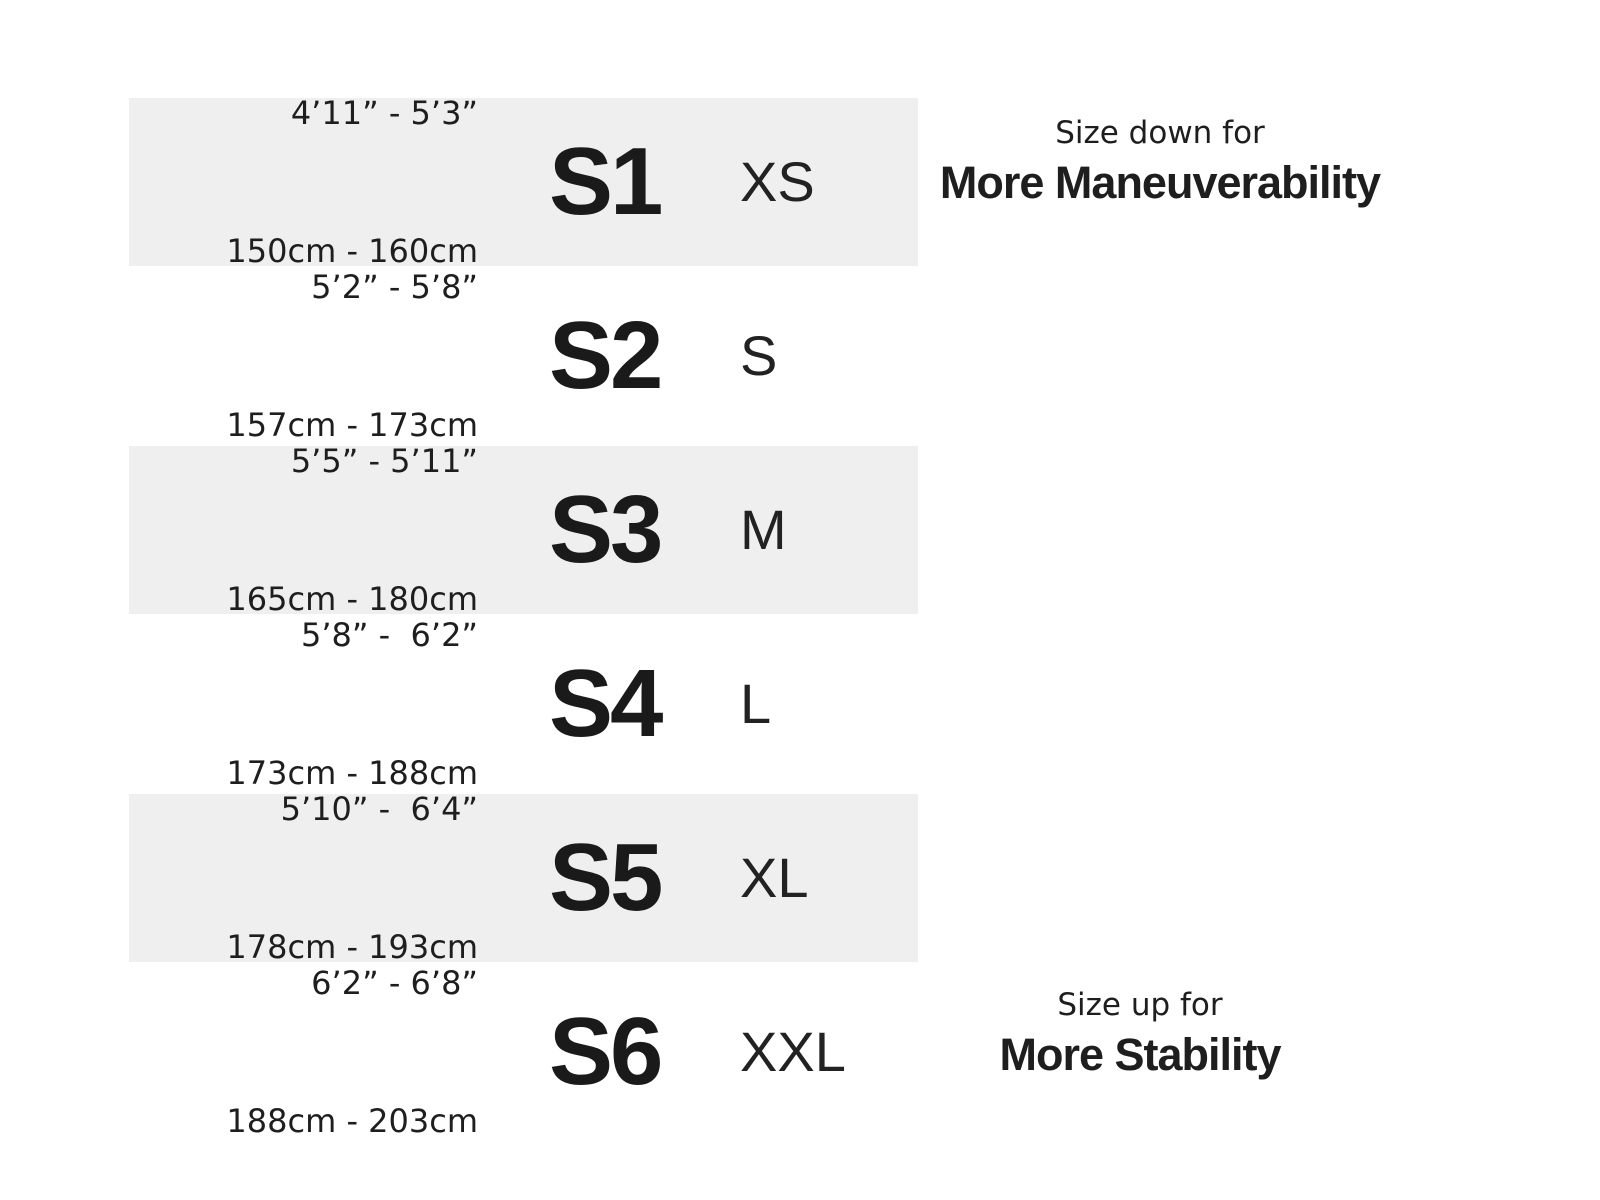  Describe the element at coordinates (606, 181) in the screenshot. I see `s-size-label: S1` at that location.